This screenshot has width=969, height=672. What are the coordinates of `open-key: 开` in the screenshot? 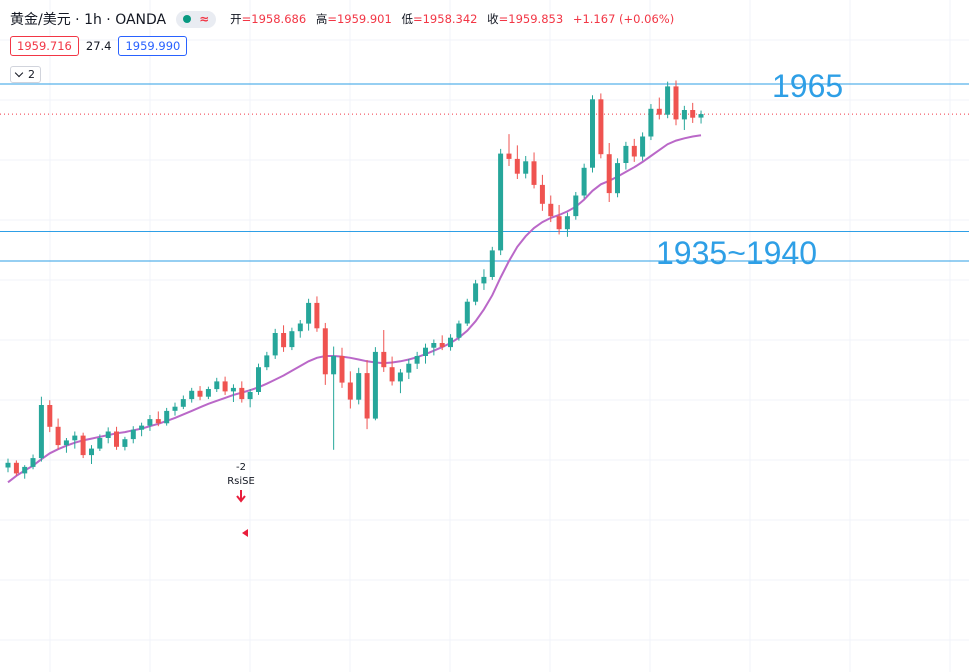 It's located at (236, 19).